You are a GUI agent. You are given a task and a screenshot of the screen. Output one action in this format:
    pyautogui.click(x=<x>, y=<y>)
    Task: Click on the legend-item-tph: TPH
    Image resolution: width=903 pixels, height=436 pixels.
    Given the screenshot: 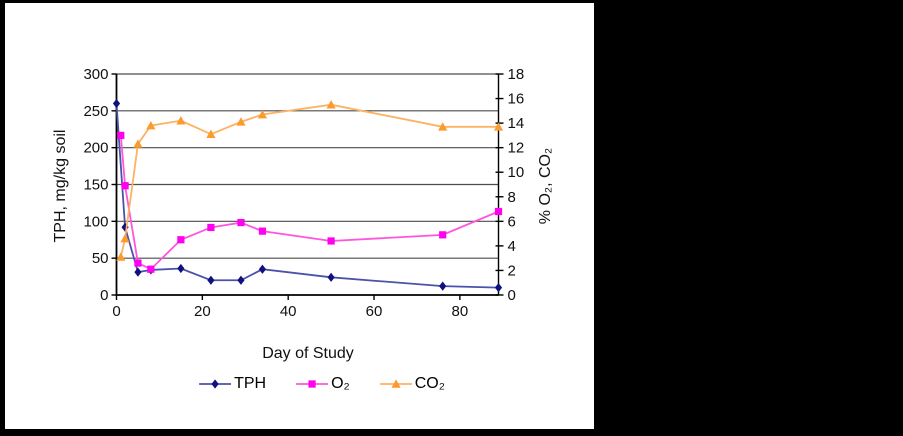 What is the action you would take?
    pyautogui.click(x=232, y=384)
    